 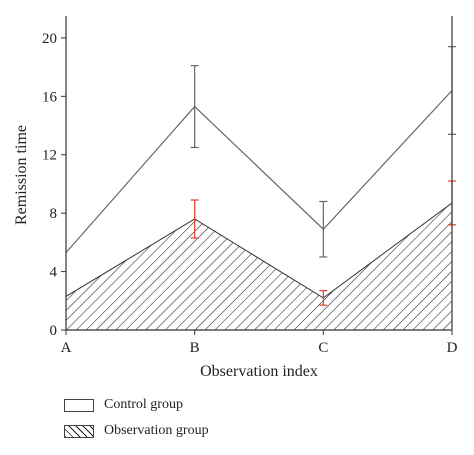 What do you see at coordinates (50, 97) in the screenshot?
I see `y-tick-label-16: 16` at bounding box center [50, 97].